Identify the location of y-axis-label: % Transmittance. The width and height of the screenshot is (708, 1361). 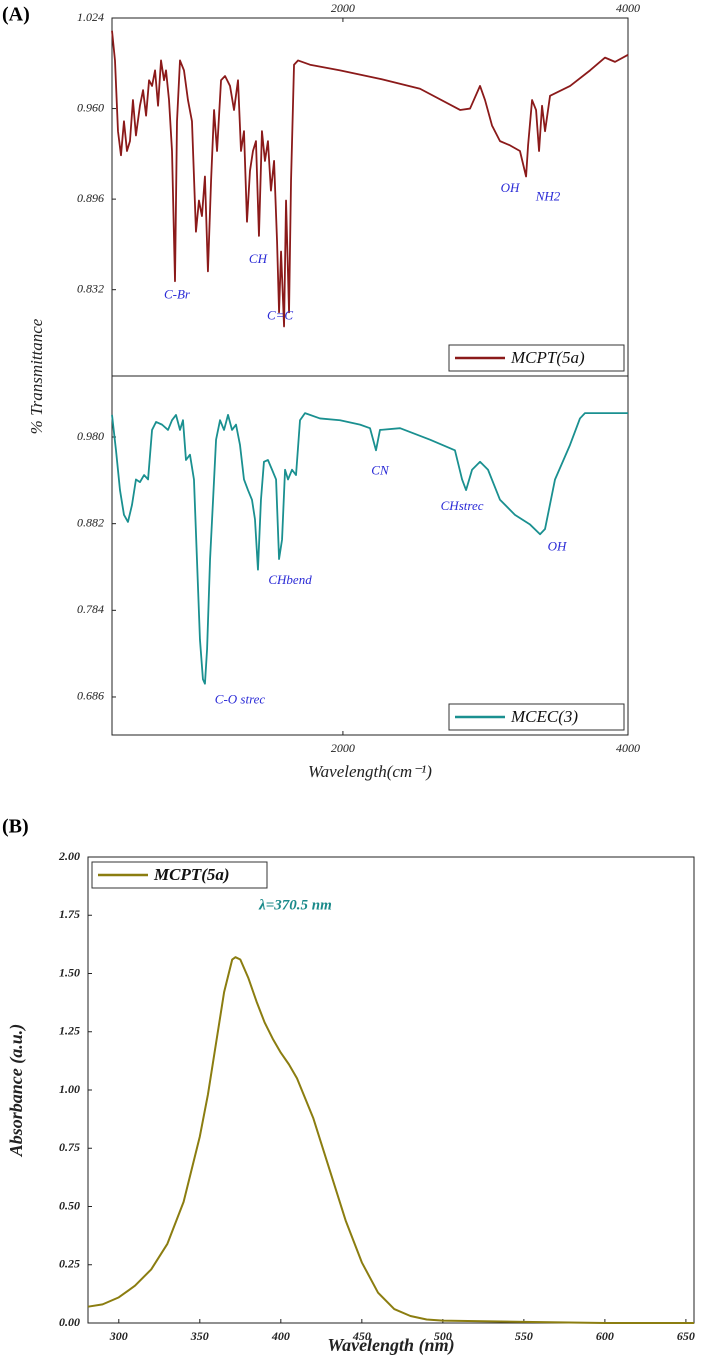
(36, 376).